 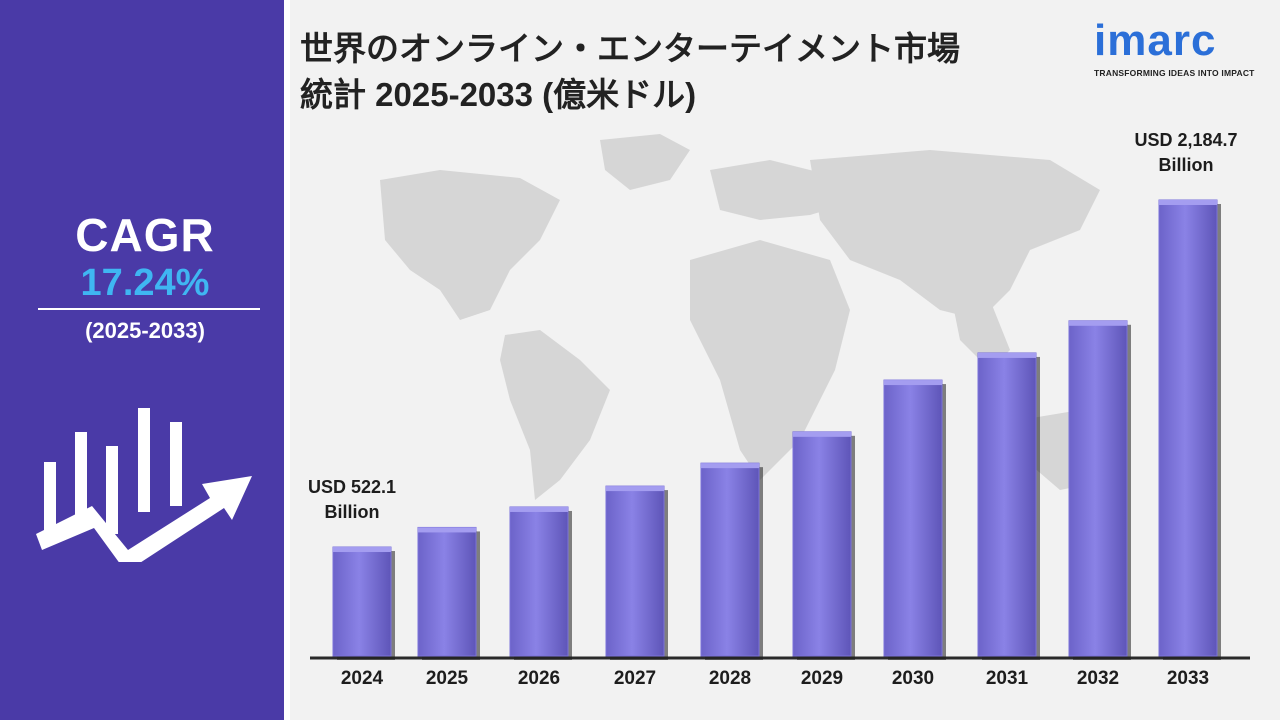 What do you see at coordinates (447, 678) in the screenshot?
I see `x-tick-label-2025: 2025` at bounding box center [447, 678].